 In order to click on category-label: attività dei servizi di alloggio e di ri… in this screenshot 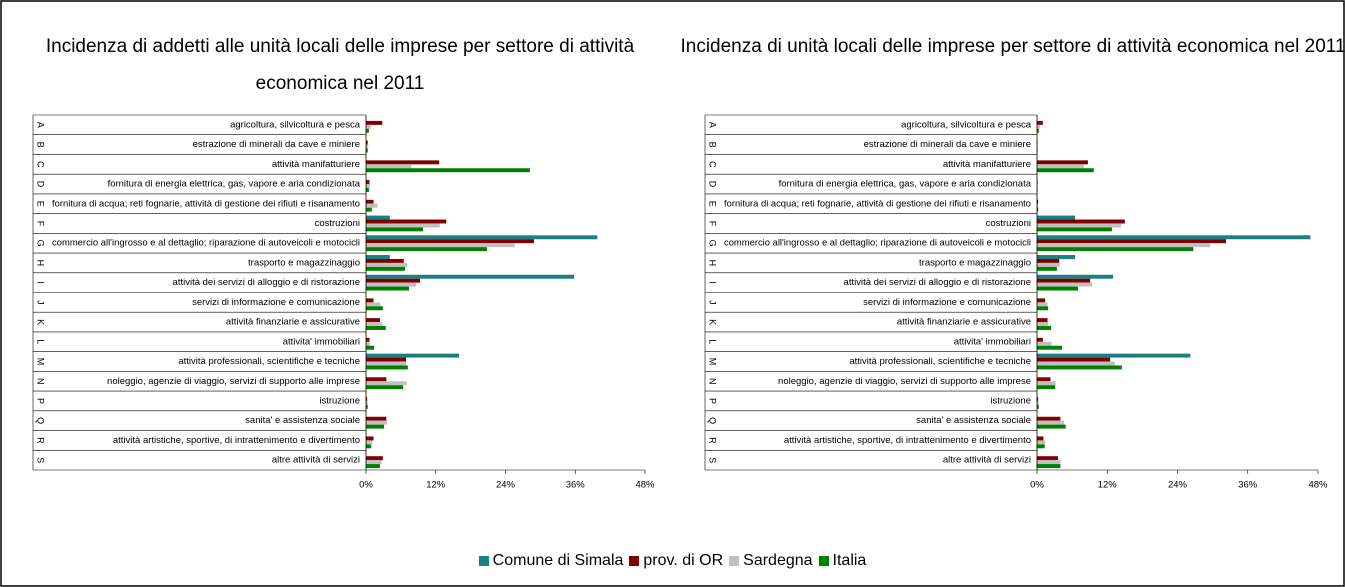, I will do `click(937, 282)`.